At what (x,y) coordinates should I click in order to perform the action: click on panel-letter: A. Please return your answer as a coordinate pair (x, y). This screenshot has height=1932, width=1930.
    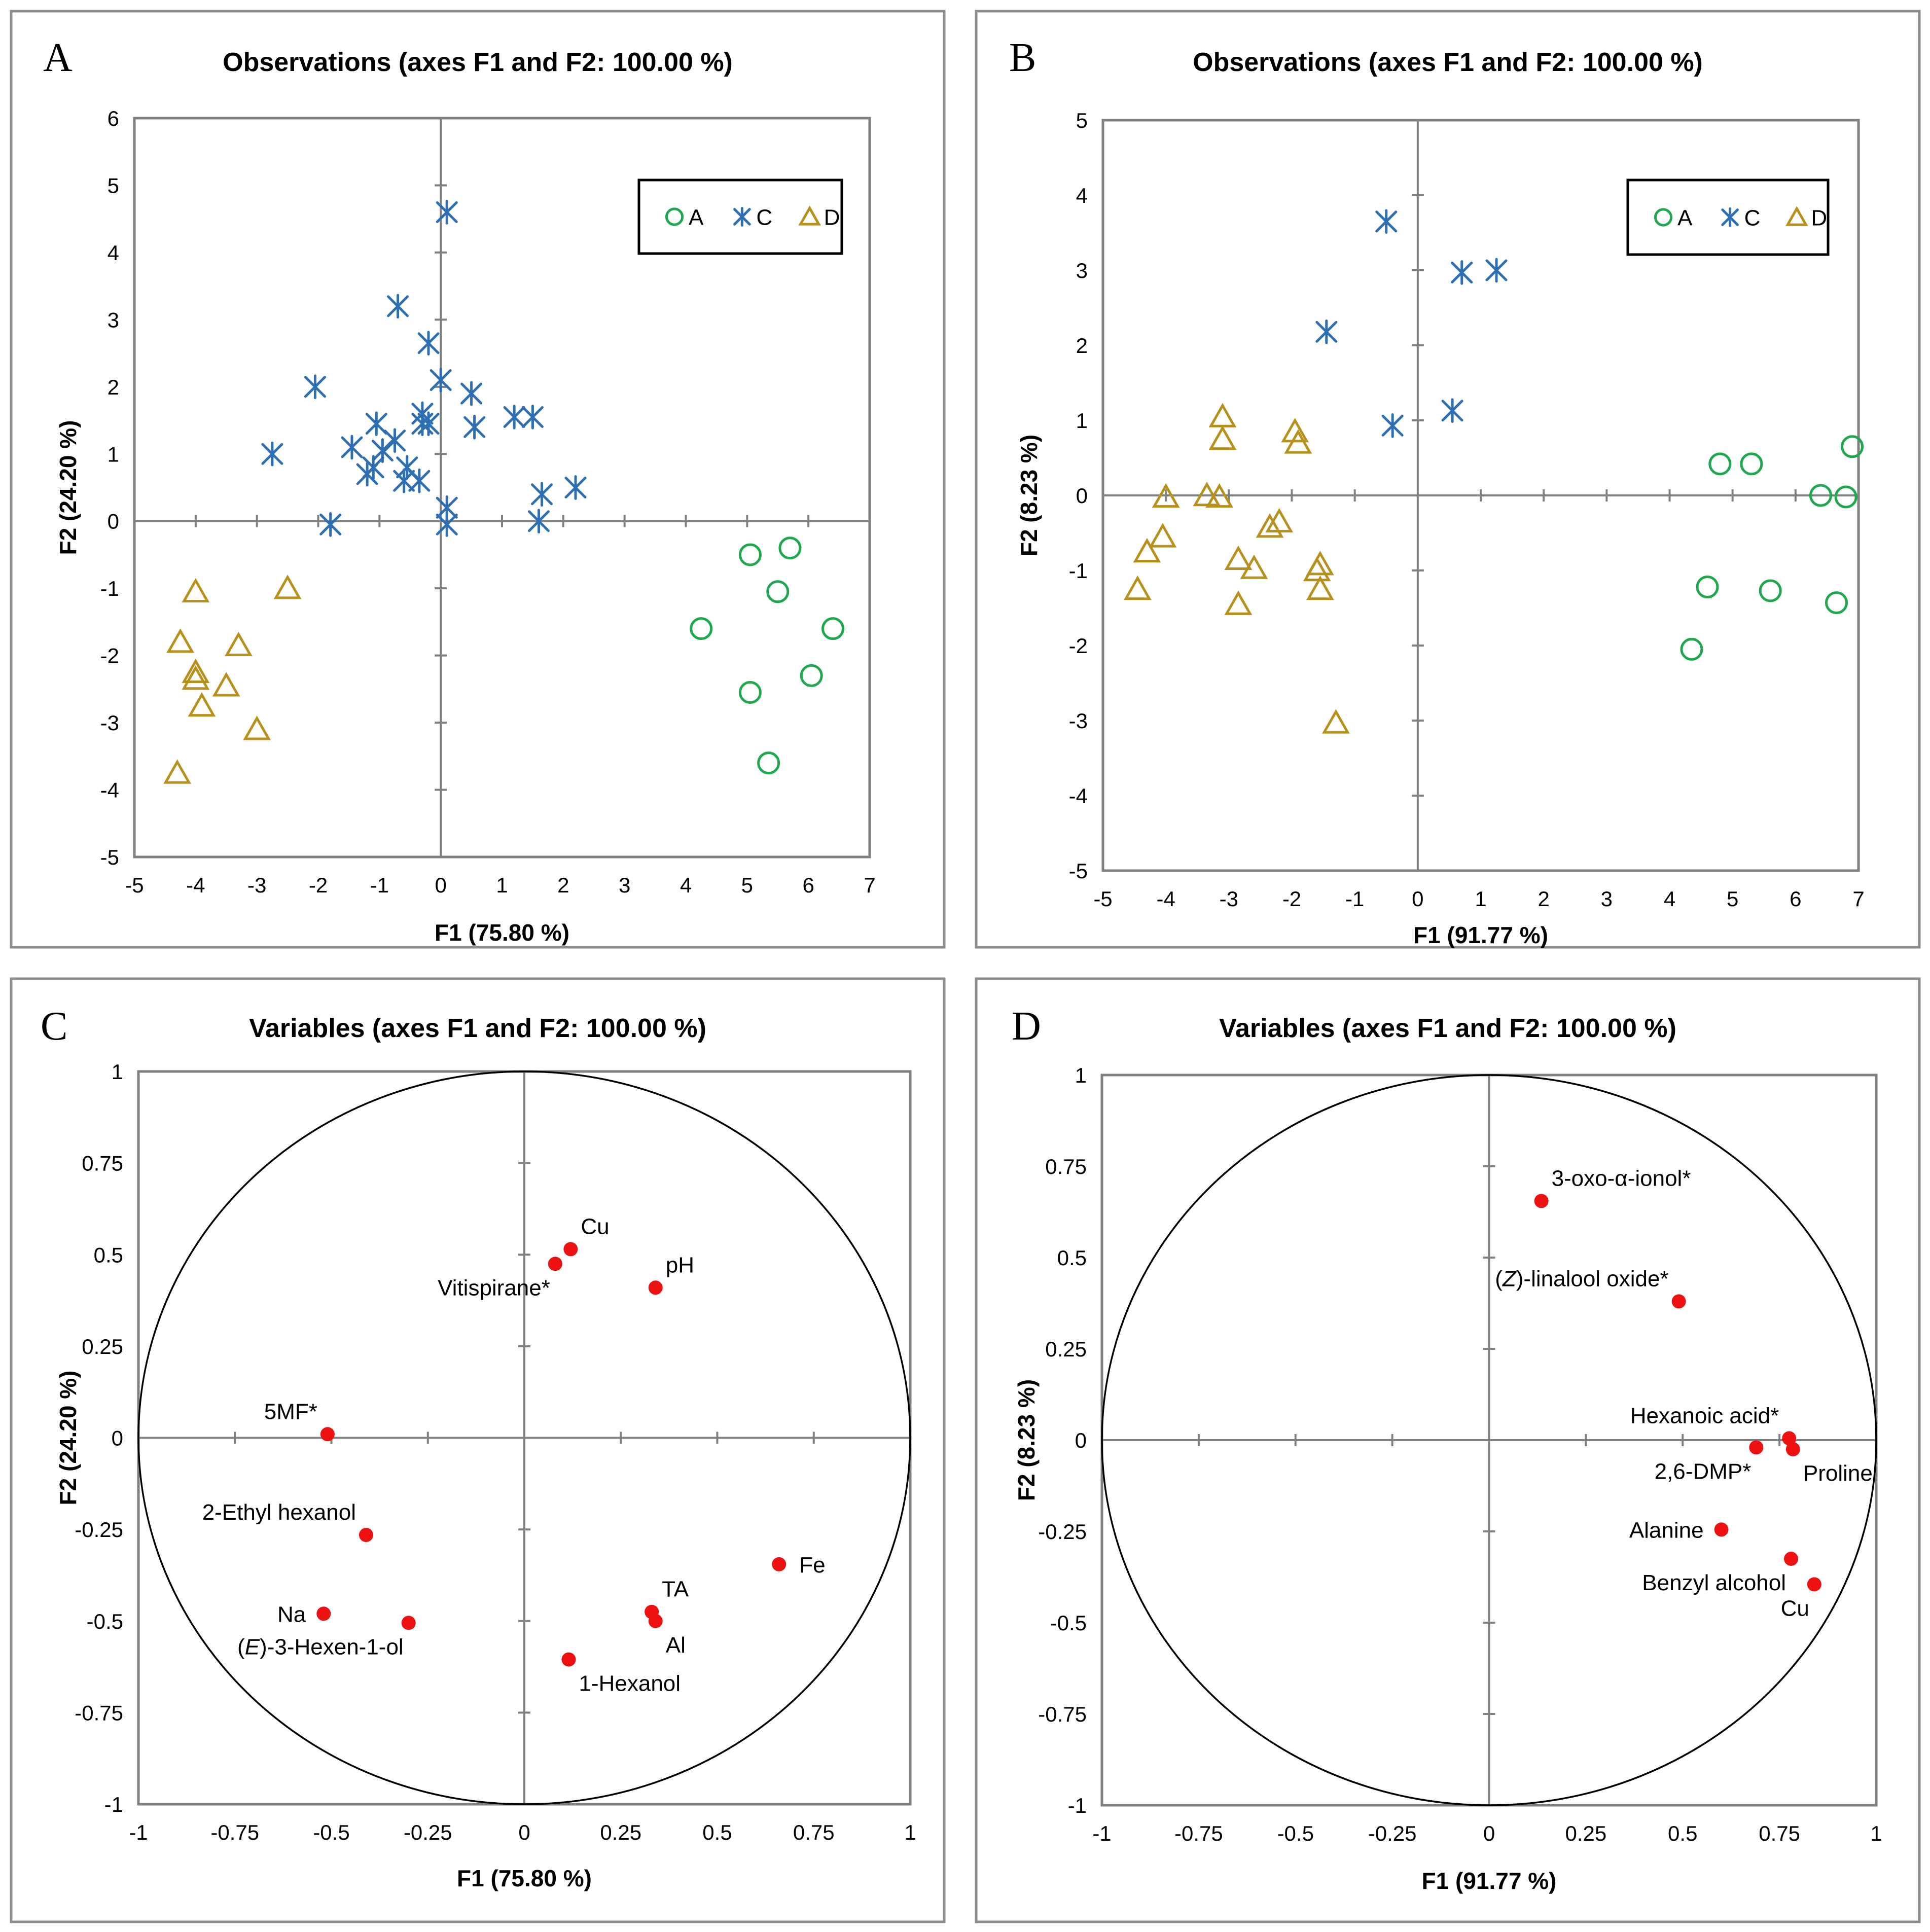
    Looking at the image, I should click on (58, 57).